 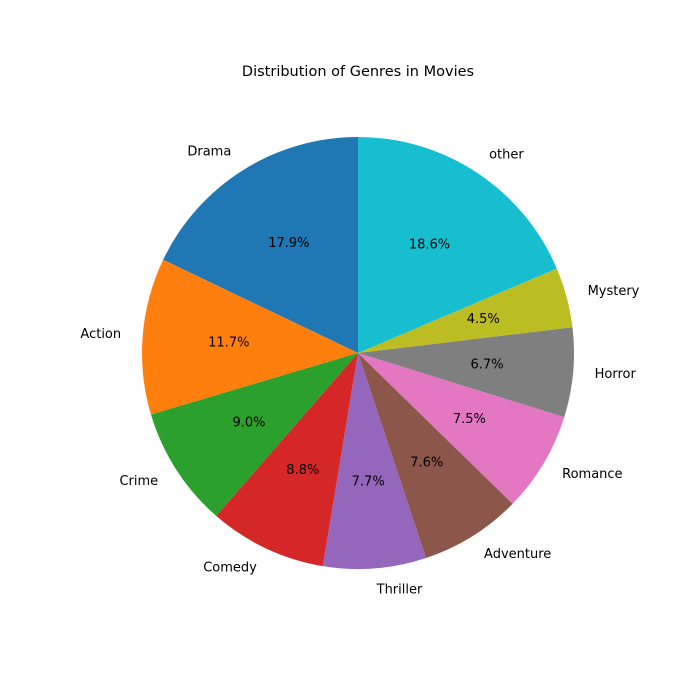 I want to click on category-label-mystery: Mystery, so click(x=614, y=291).